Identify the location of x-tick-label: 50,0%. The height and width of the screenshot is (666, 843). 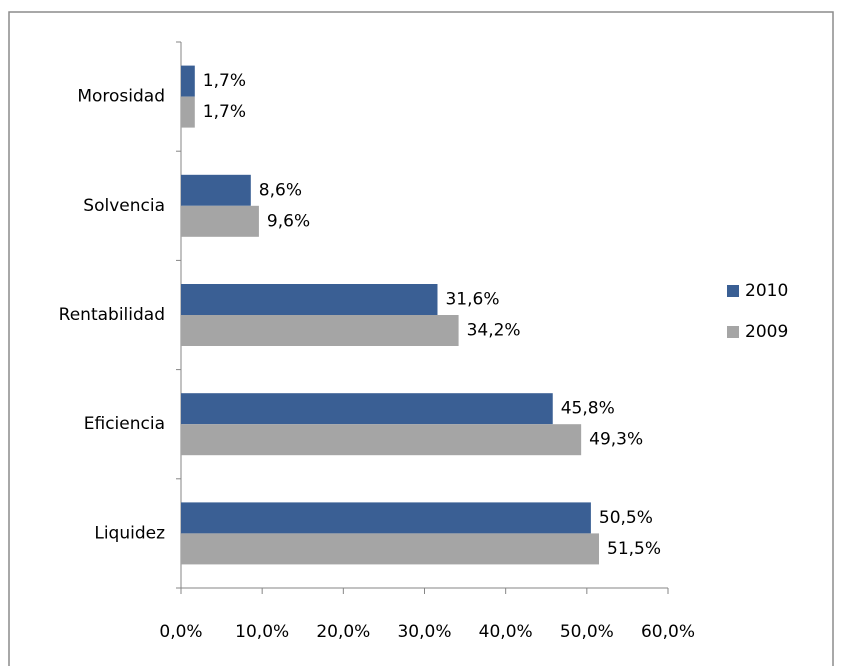
(587, 632).